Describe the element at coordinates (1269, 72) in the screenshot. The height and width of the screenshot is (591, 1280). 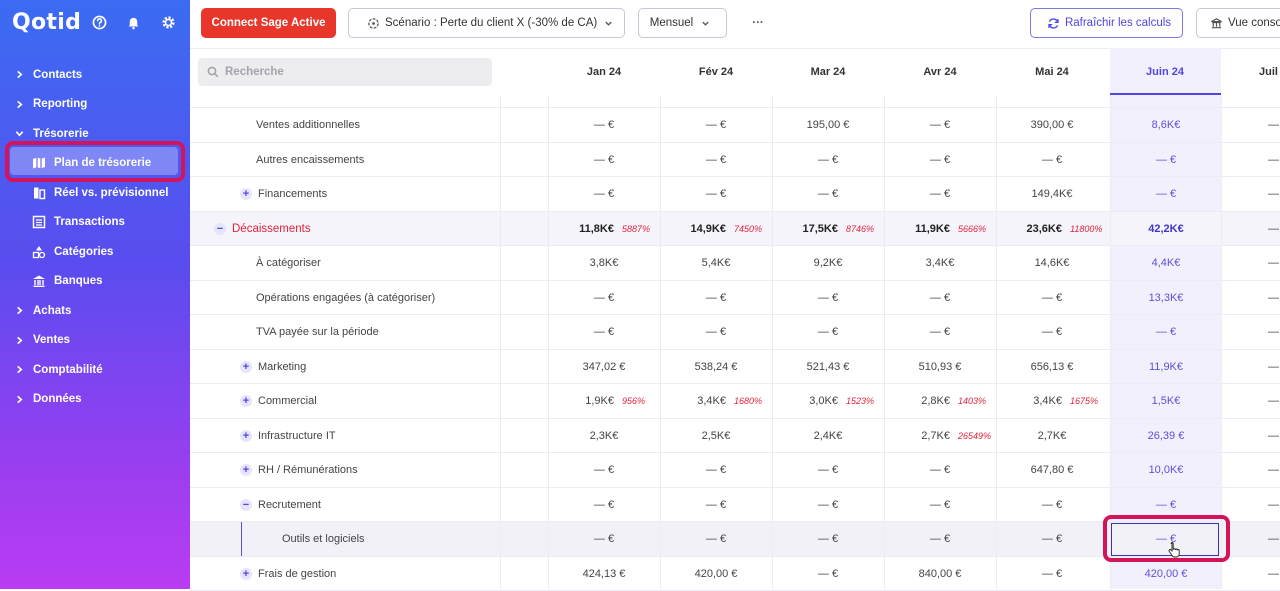
I see `month-header: Juil` at that location.